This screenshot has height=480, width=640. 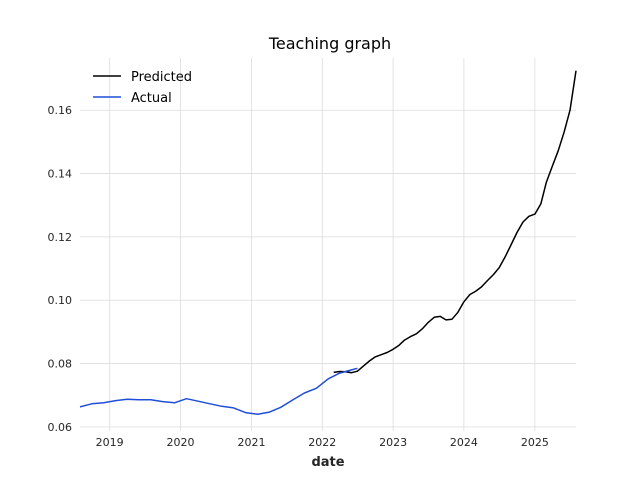 I want to click on legend-label-predicted: Predicted, so click(x=161, y=77).